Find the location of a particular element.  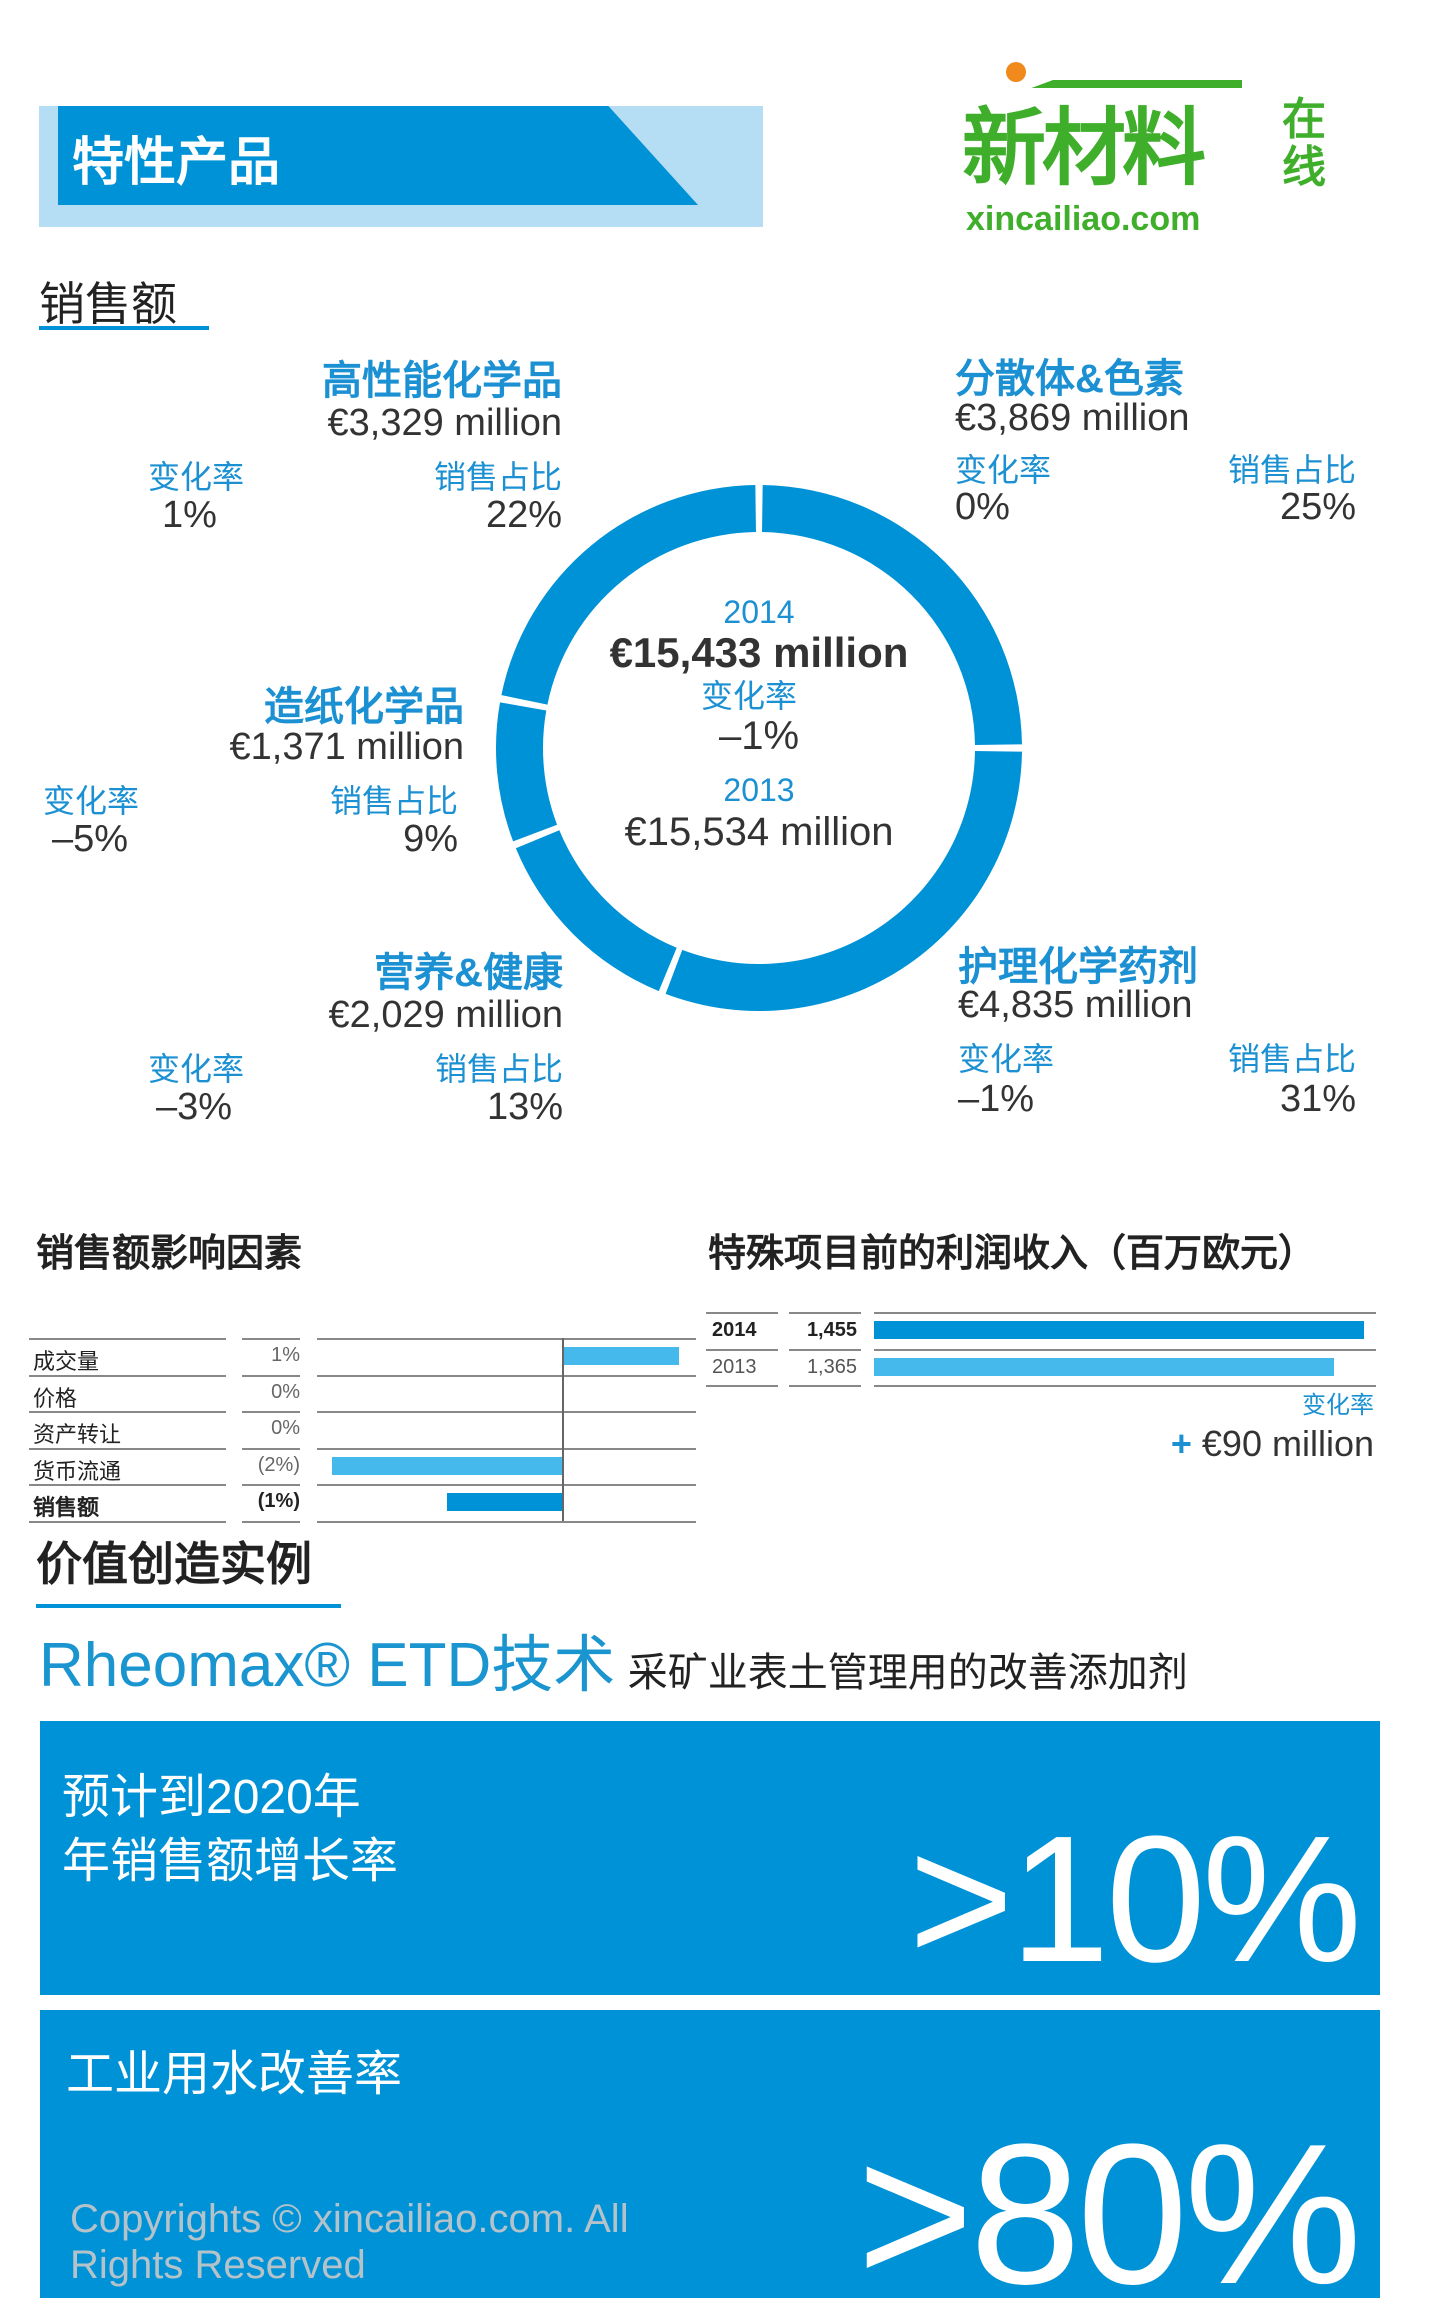

segment-name: 分散体&色素 is located at coordinates (1069, 379).